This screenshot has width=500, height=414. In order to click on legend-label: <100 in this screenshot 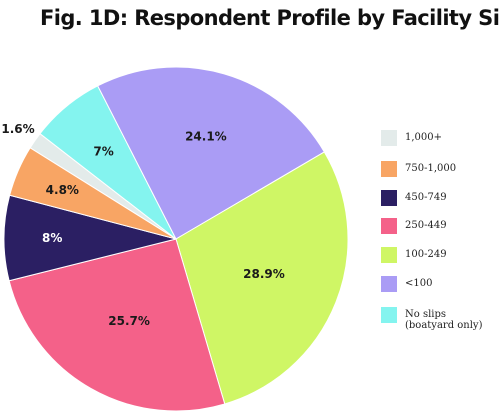, I will do `click(418, 283)`.